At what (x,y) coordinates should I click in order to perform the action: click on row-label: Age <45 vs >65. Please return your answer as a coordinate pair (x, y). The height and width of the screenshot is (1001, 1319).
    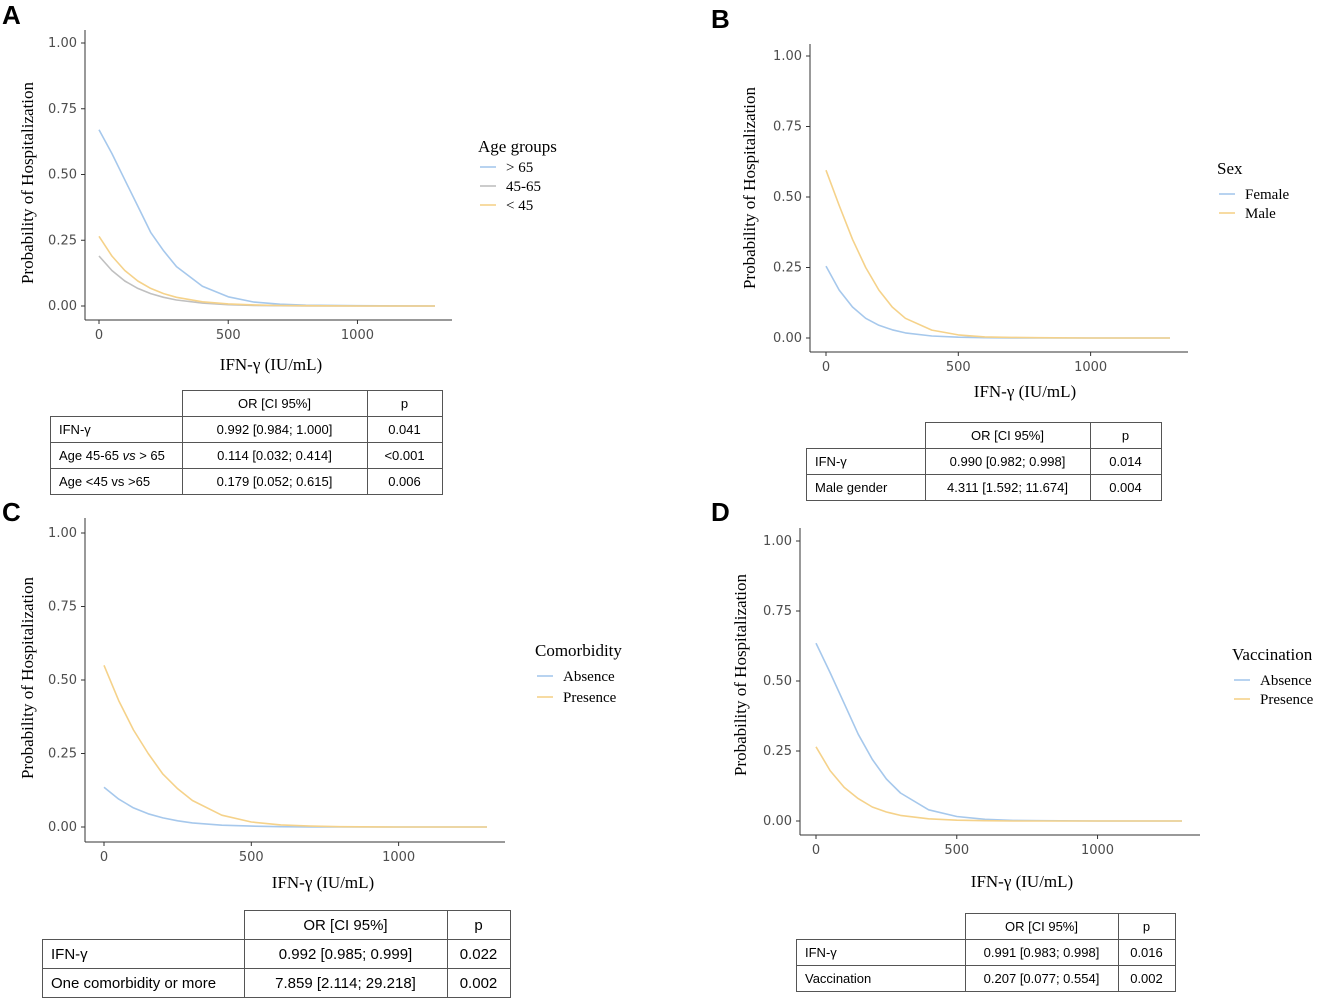
    Looking at the image, I should click on (116, 481).